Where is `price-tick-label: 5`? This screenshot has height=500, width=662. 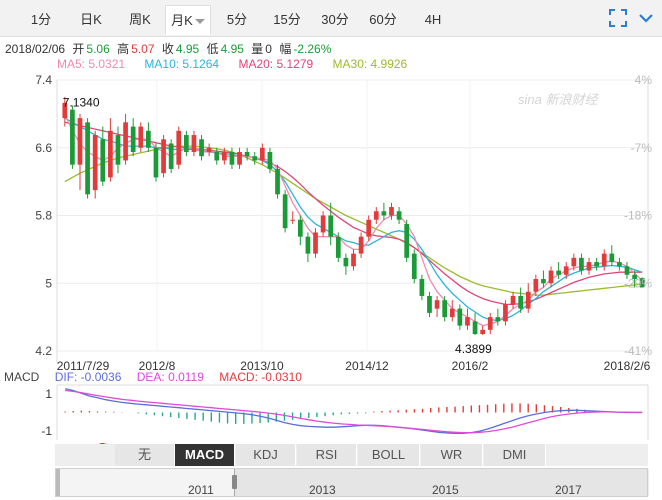 price-tick-label: 5 is located at coordinates (48, 283).